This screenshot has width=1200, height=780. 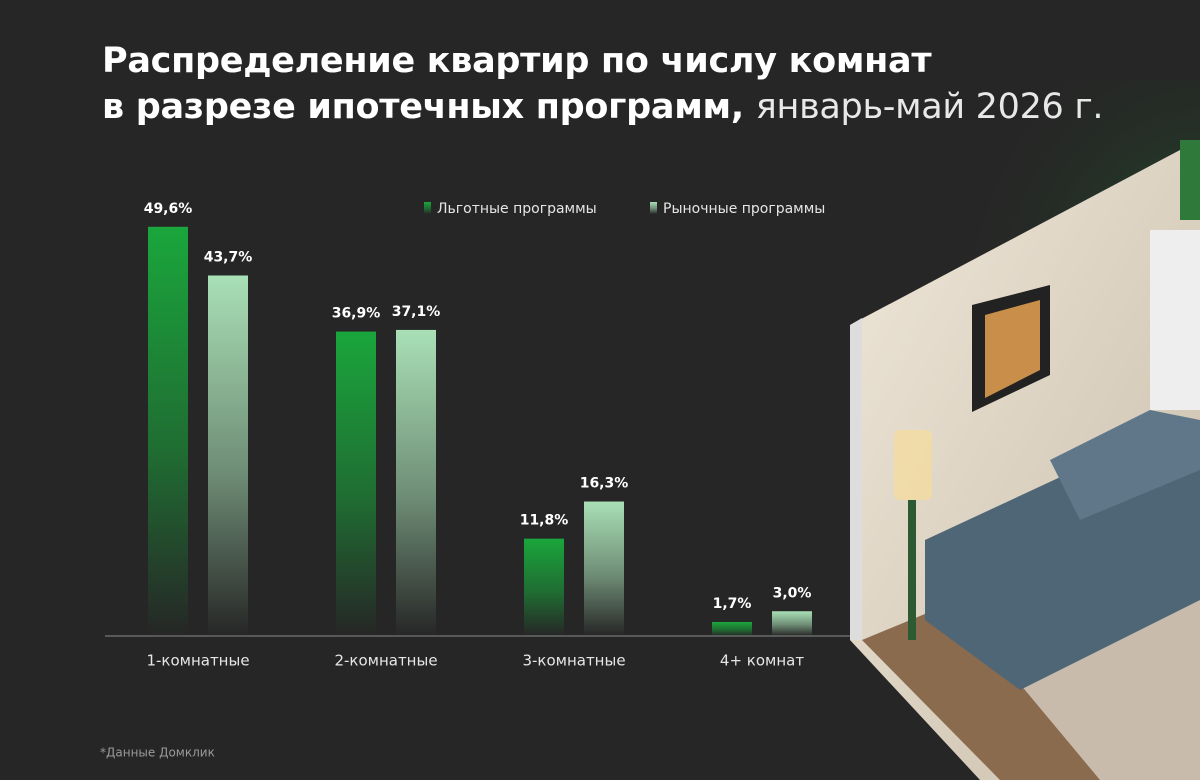 What do you see at coordinates (385, 661) in the screenshot?
I see `x-tick-label: 2-комнатные` at bounding box center [385, 661].